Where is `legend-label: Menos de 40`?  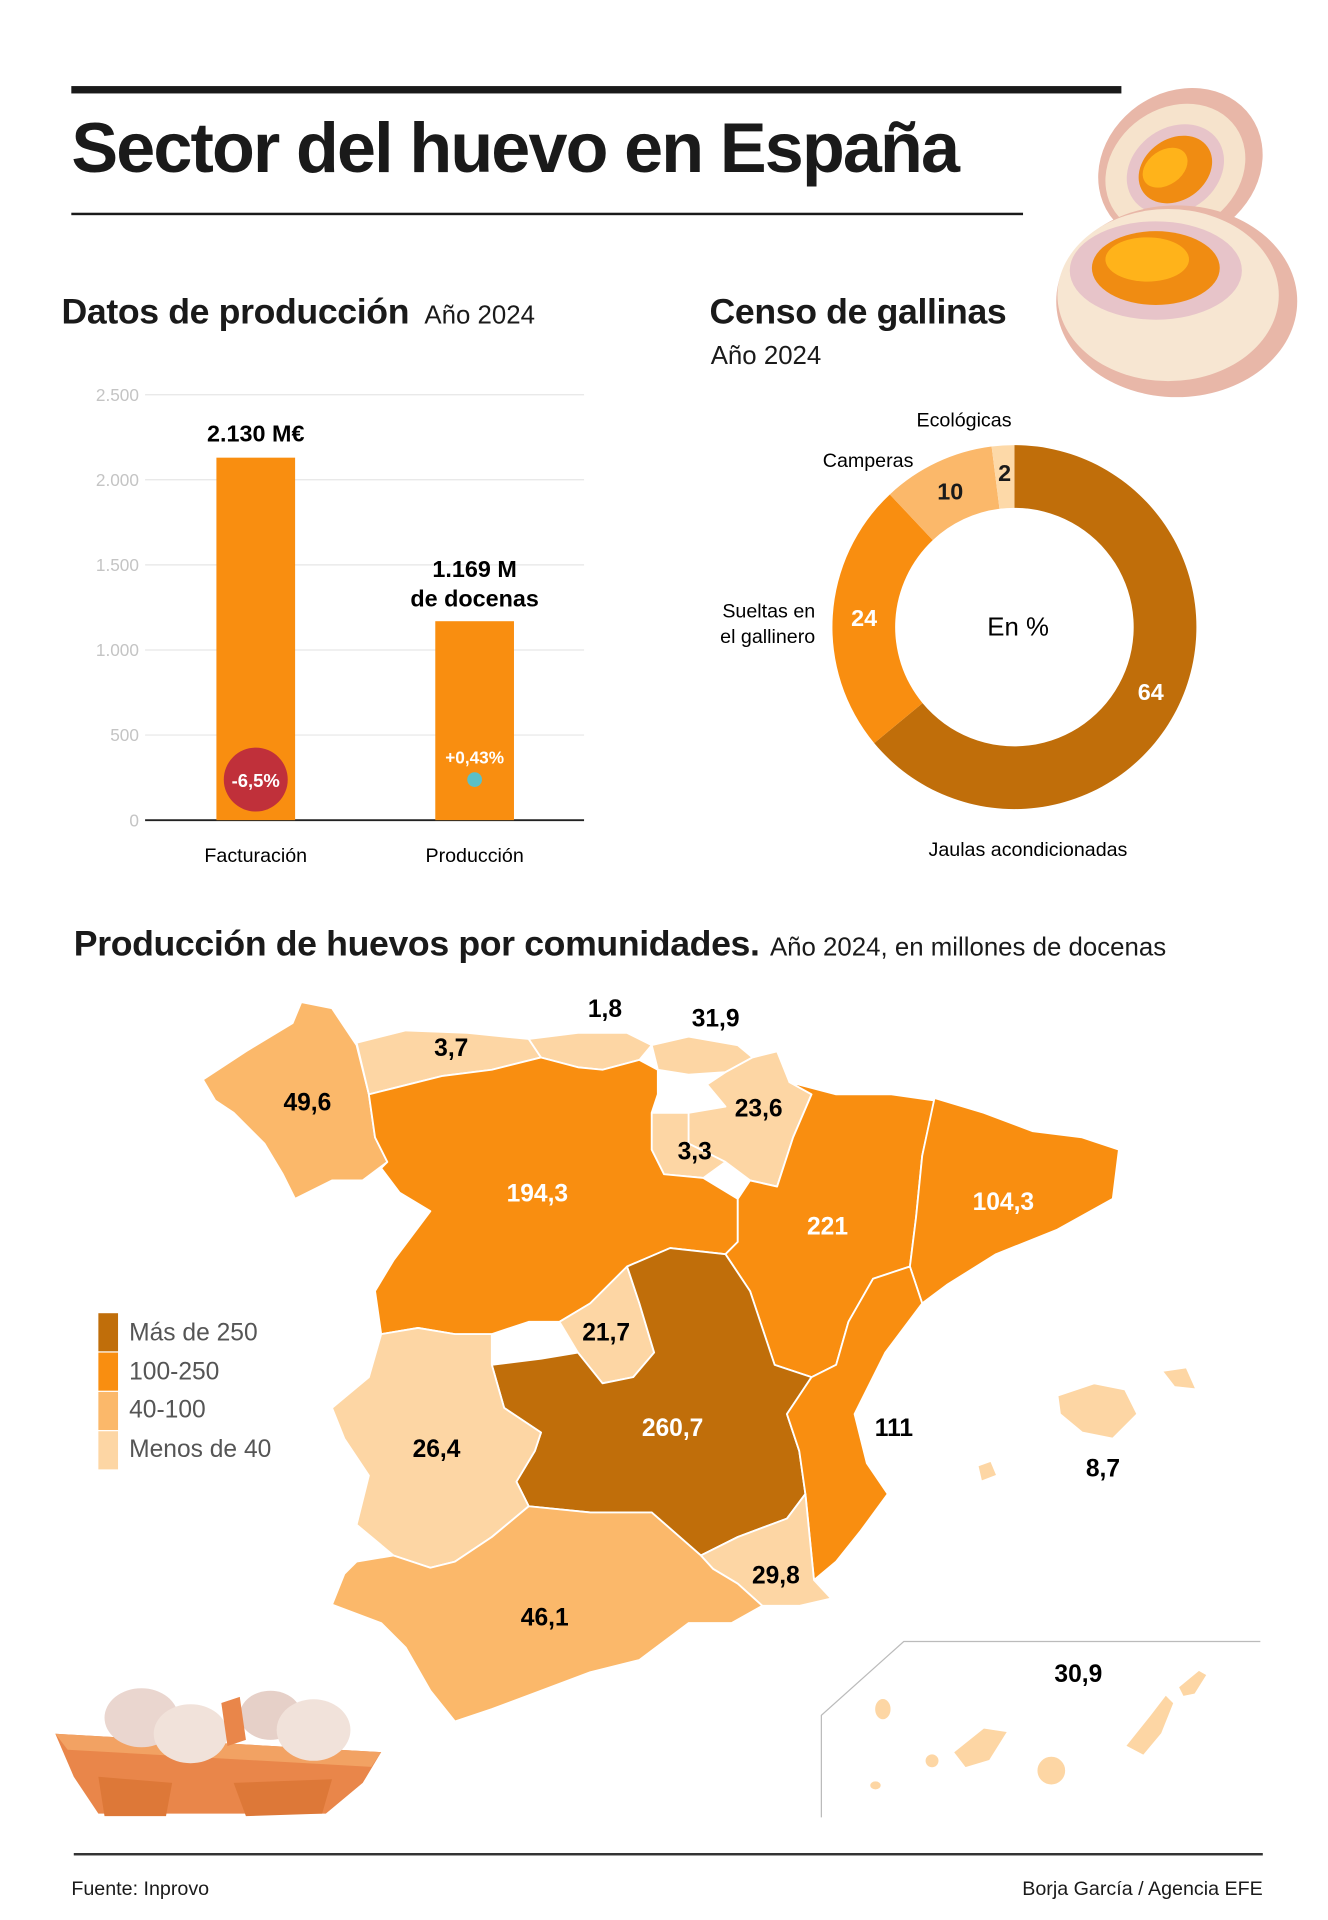
legend-label: Menos de 40 is located at coordinates (200, 1450).